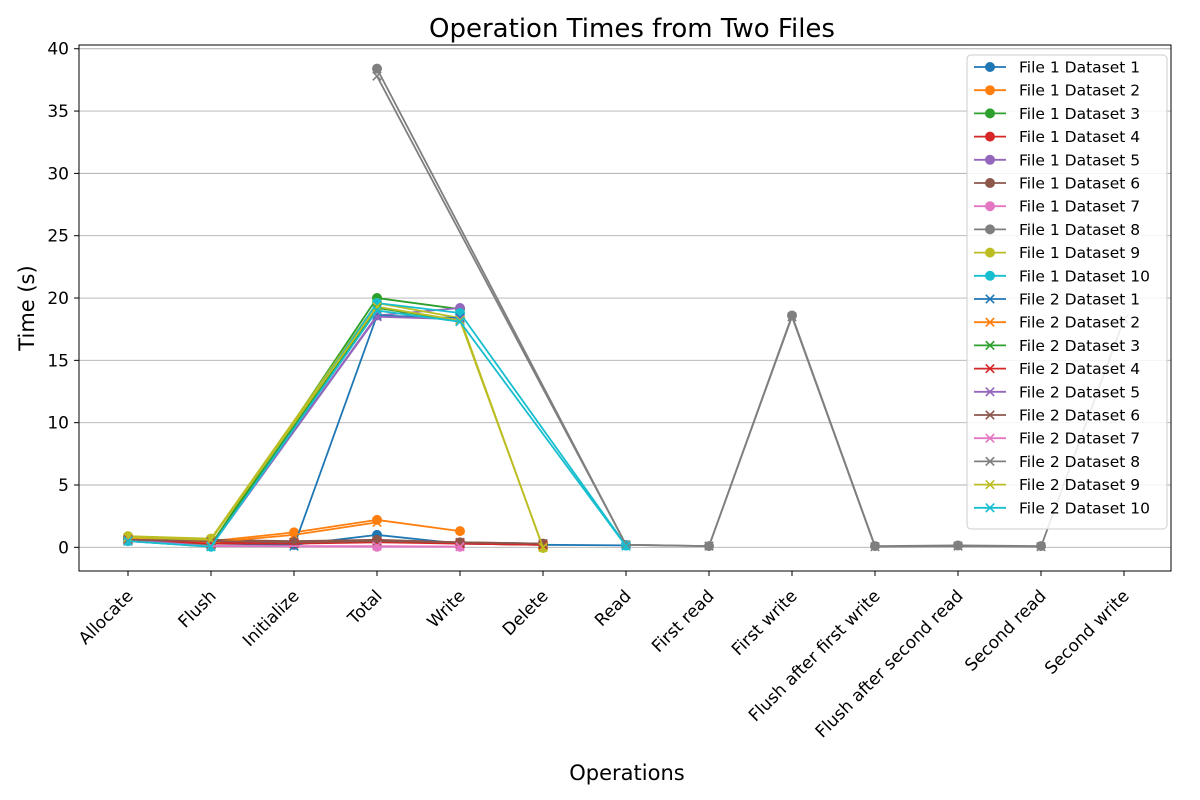 Image resolution: width=1200 pixels, height=800 pixels. I want to click on legend-label: File 1 Dataset 5, so click(1079, 160).